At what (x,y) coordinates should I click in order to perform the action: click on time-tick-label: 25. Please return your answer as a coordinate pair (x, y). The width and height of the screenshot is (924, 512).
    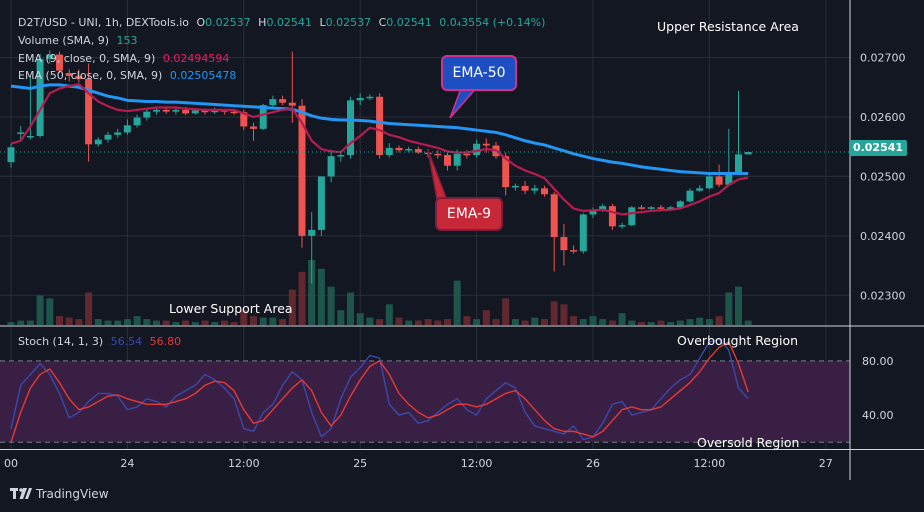
    Looking at the image, I should click on (360, 463).